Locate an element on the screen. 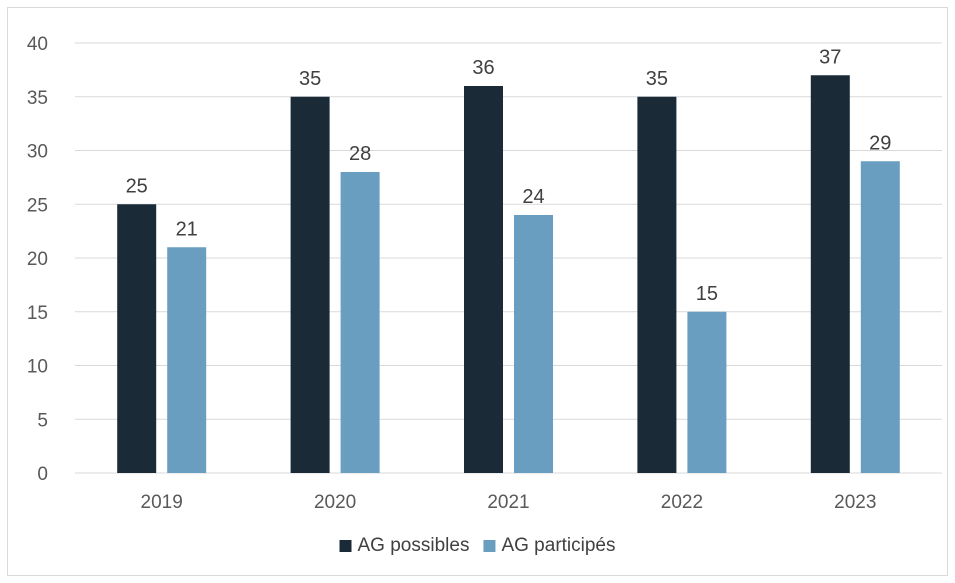 The width and height of the screenshot is (955, 583). data-label: 15 is located at coordinates (707, 294).